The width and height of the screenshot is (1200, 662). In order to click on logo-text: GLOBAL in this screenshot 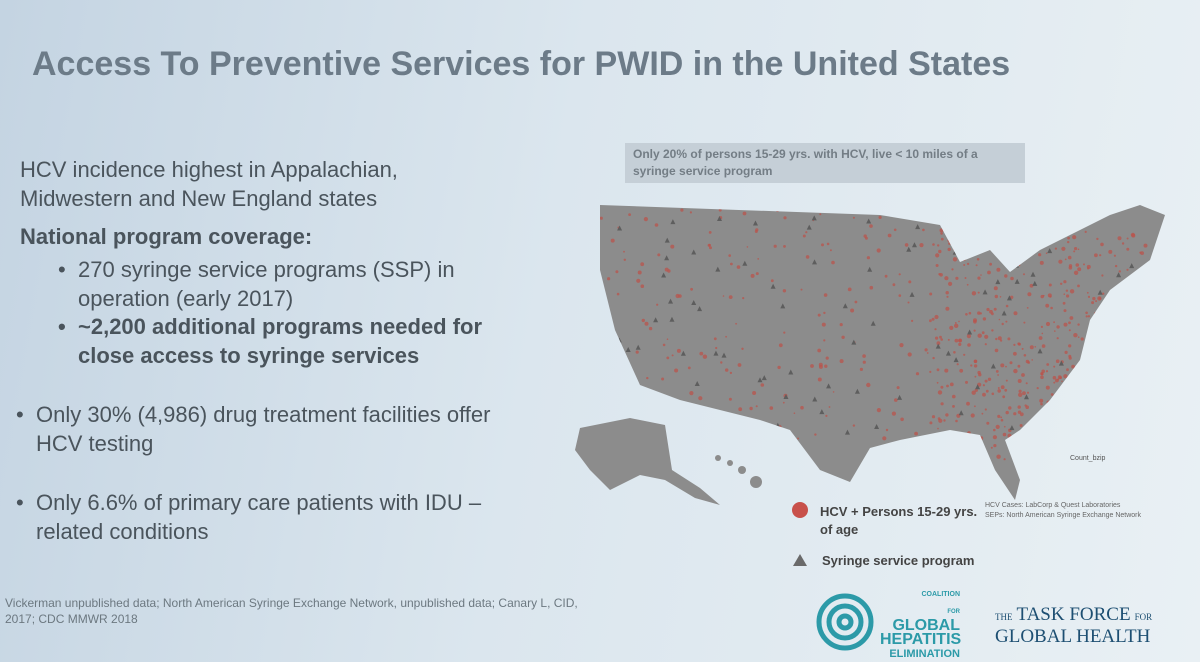, I will do `click(926, 625)`.